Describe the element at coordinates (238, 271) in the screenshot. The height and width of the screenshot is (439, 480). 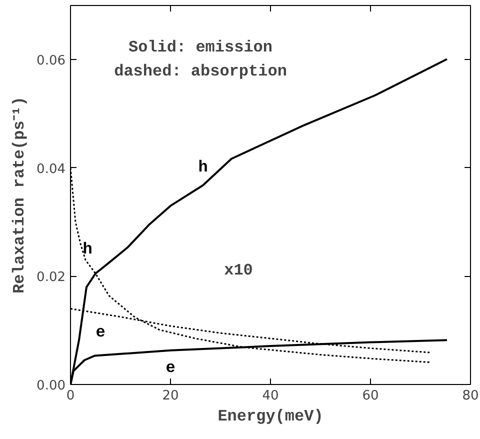
I see `annotation: x10` at that location.